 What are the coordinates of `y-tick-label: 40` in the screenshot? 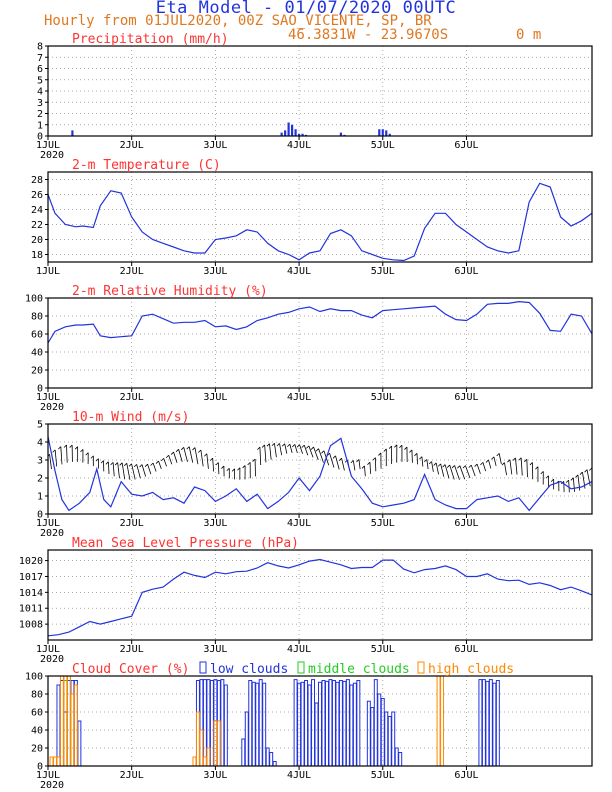 It's located at (37, 731).